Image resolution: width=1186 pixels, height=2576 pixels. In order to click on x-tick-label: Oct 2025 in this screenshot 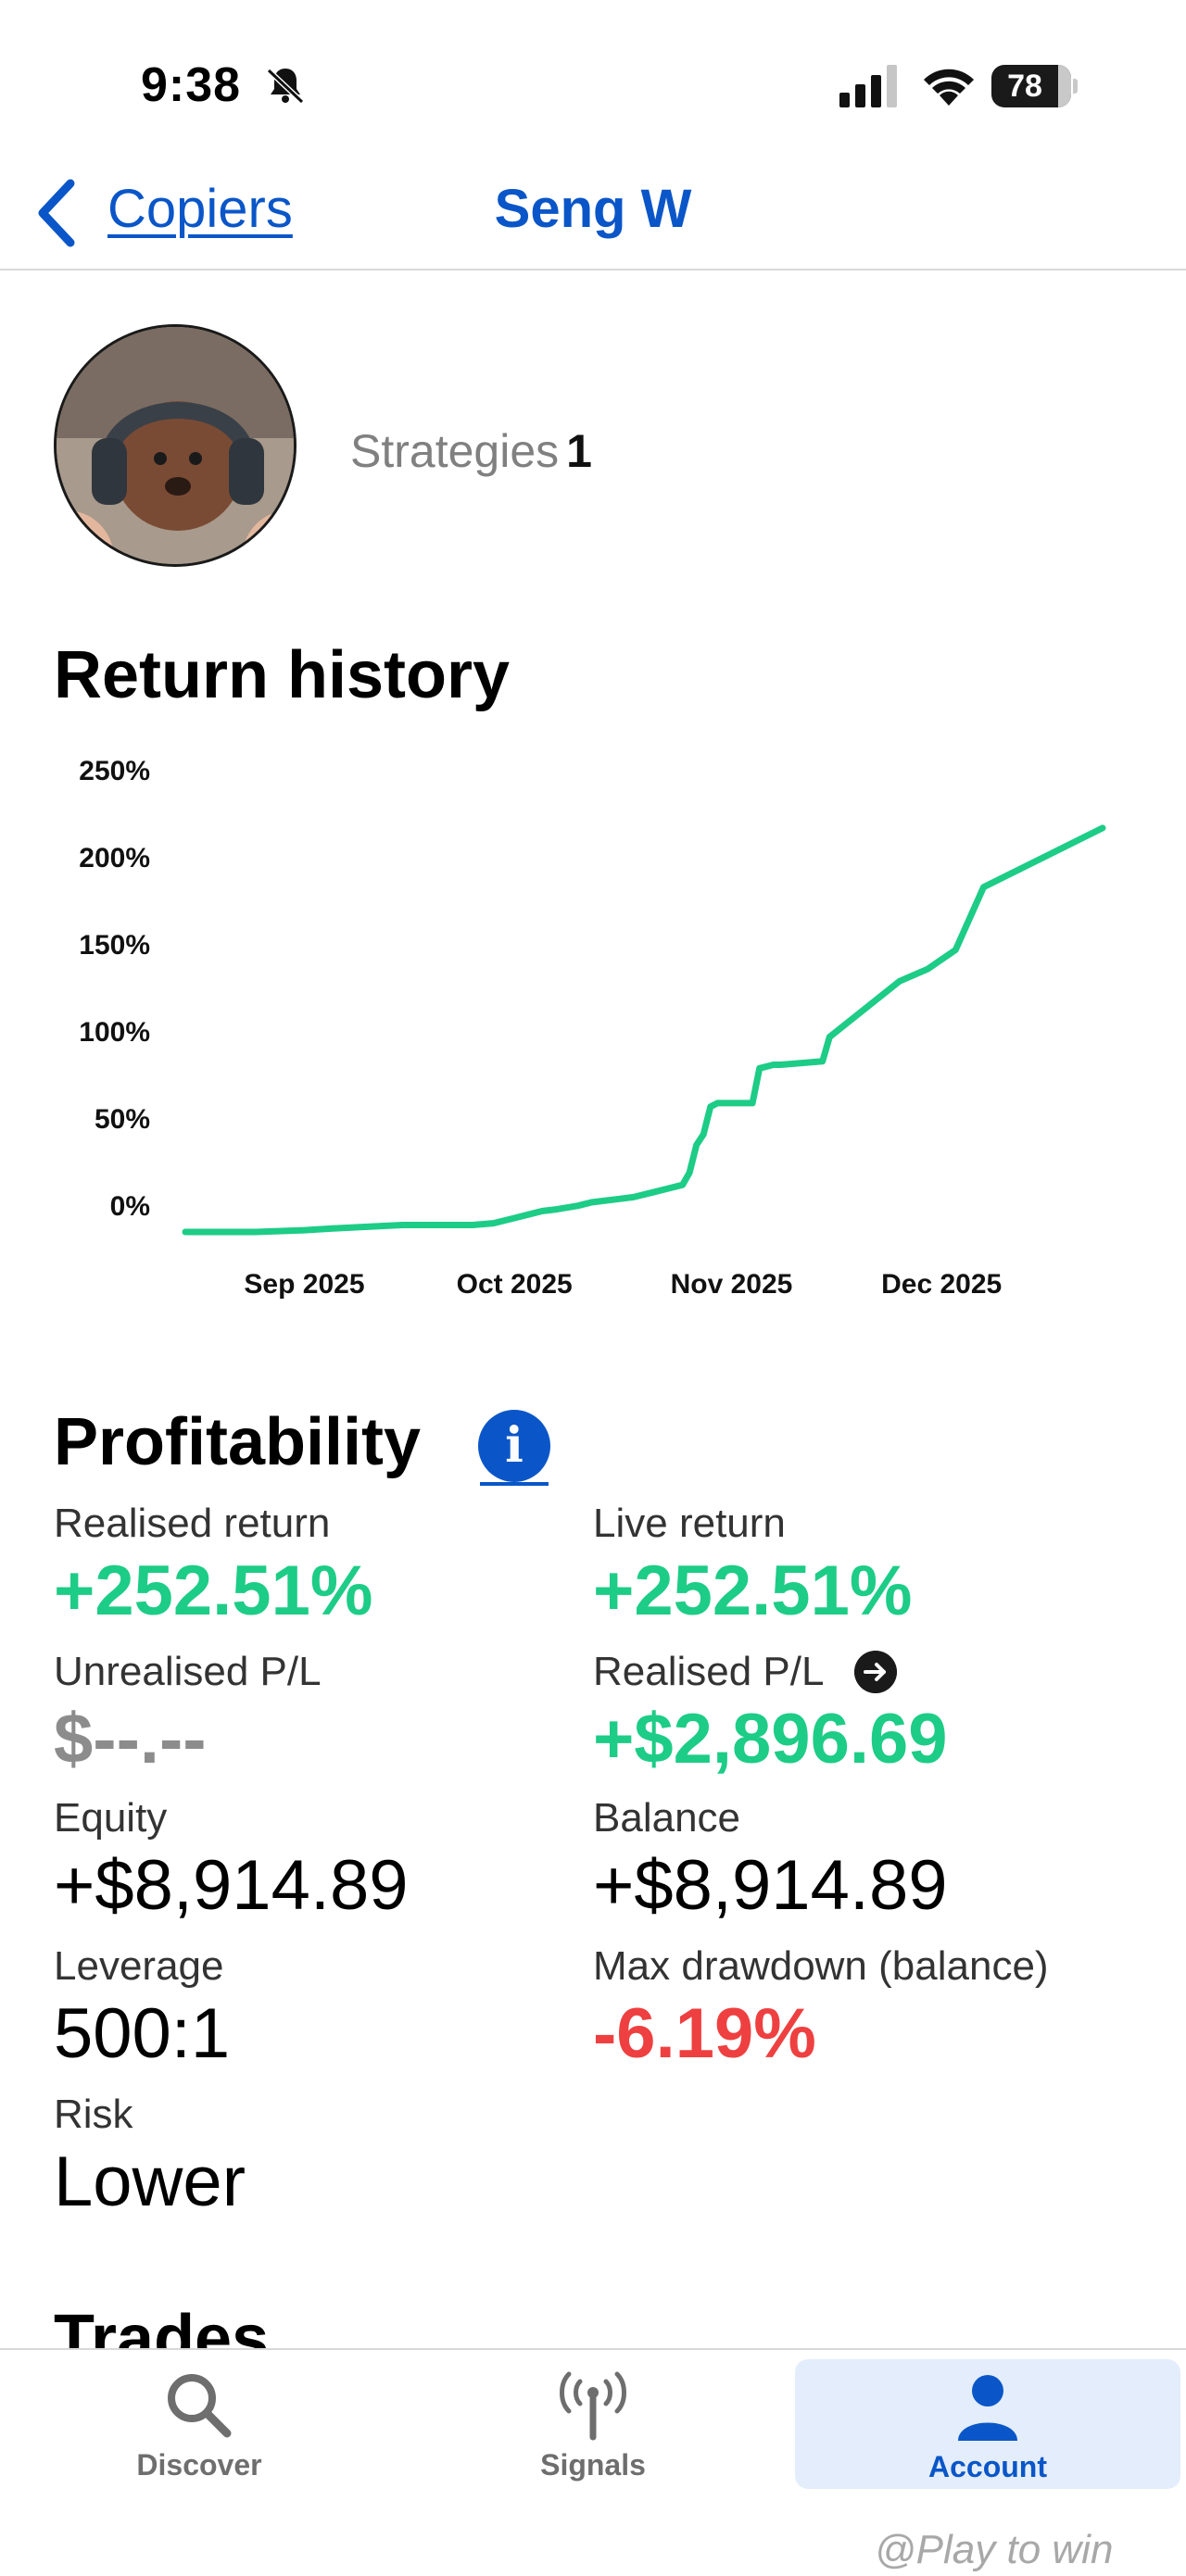, I will do `click(515, 1284)`.